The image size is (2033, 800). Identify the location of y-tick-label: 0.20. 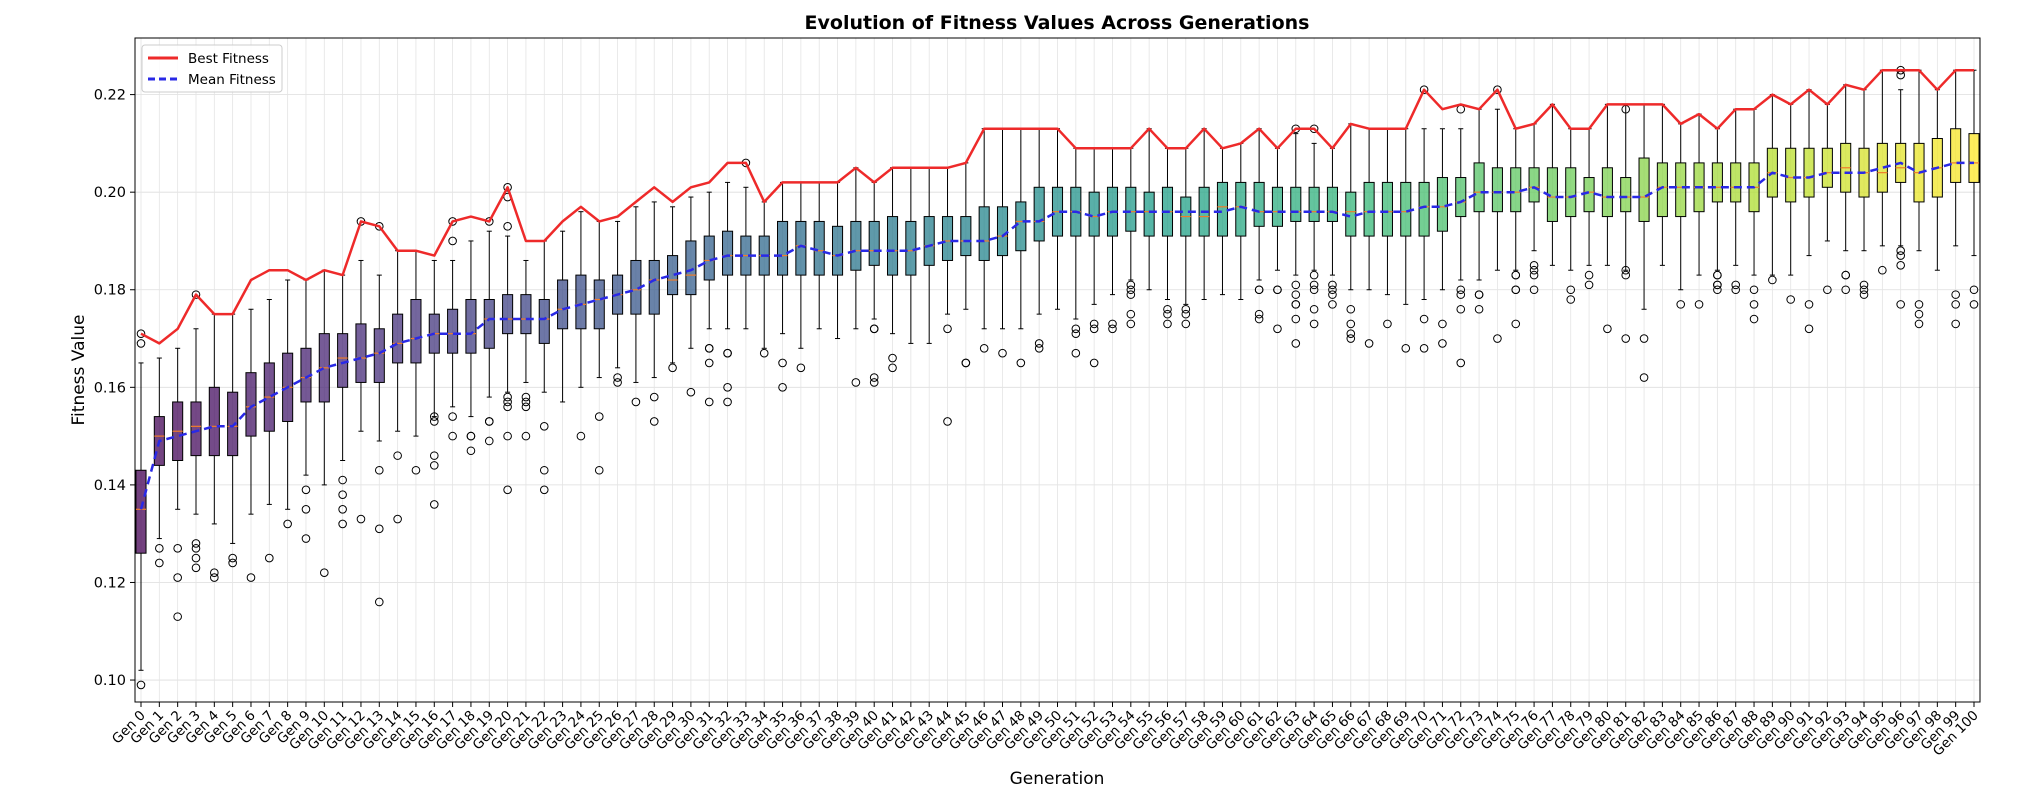
(110, 193).